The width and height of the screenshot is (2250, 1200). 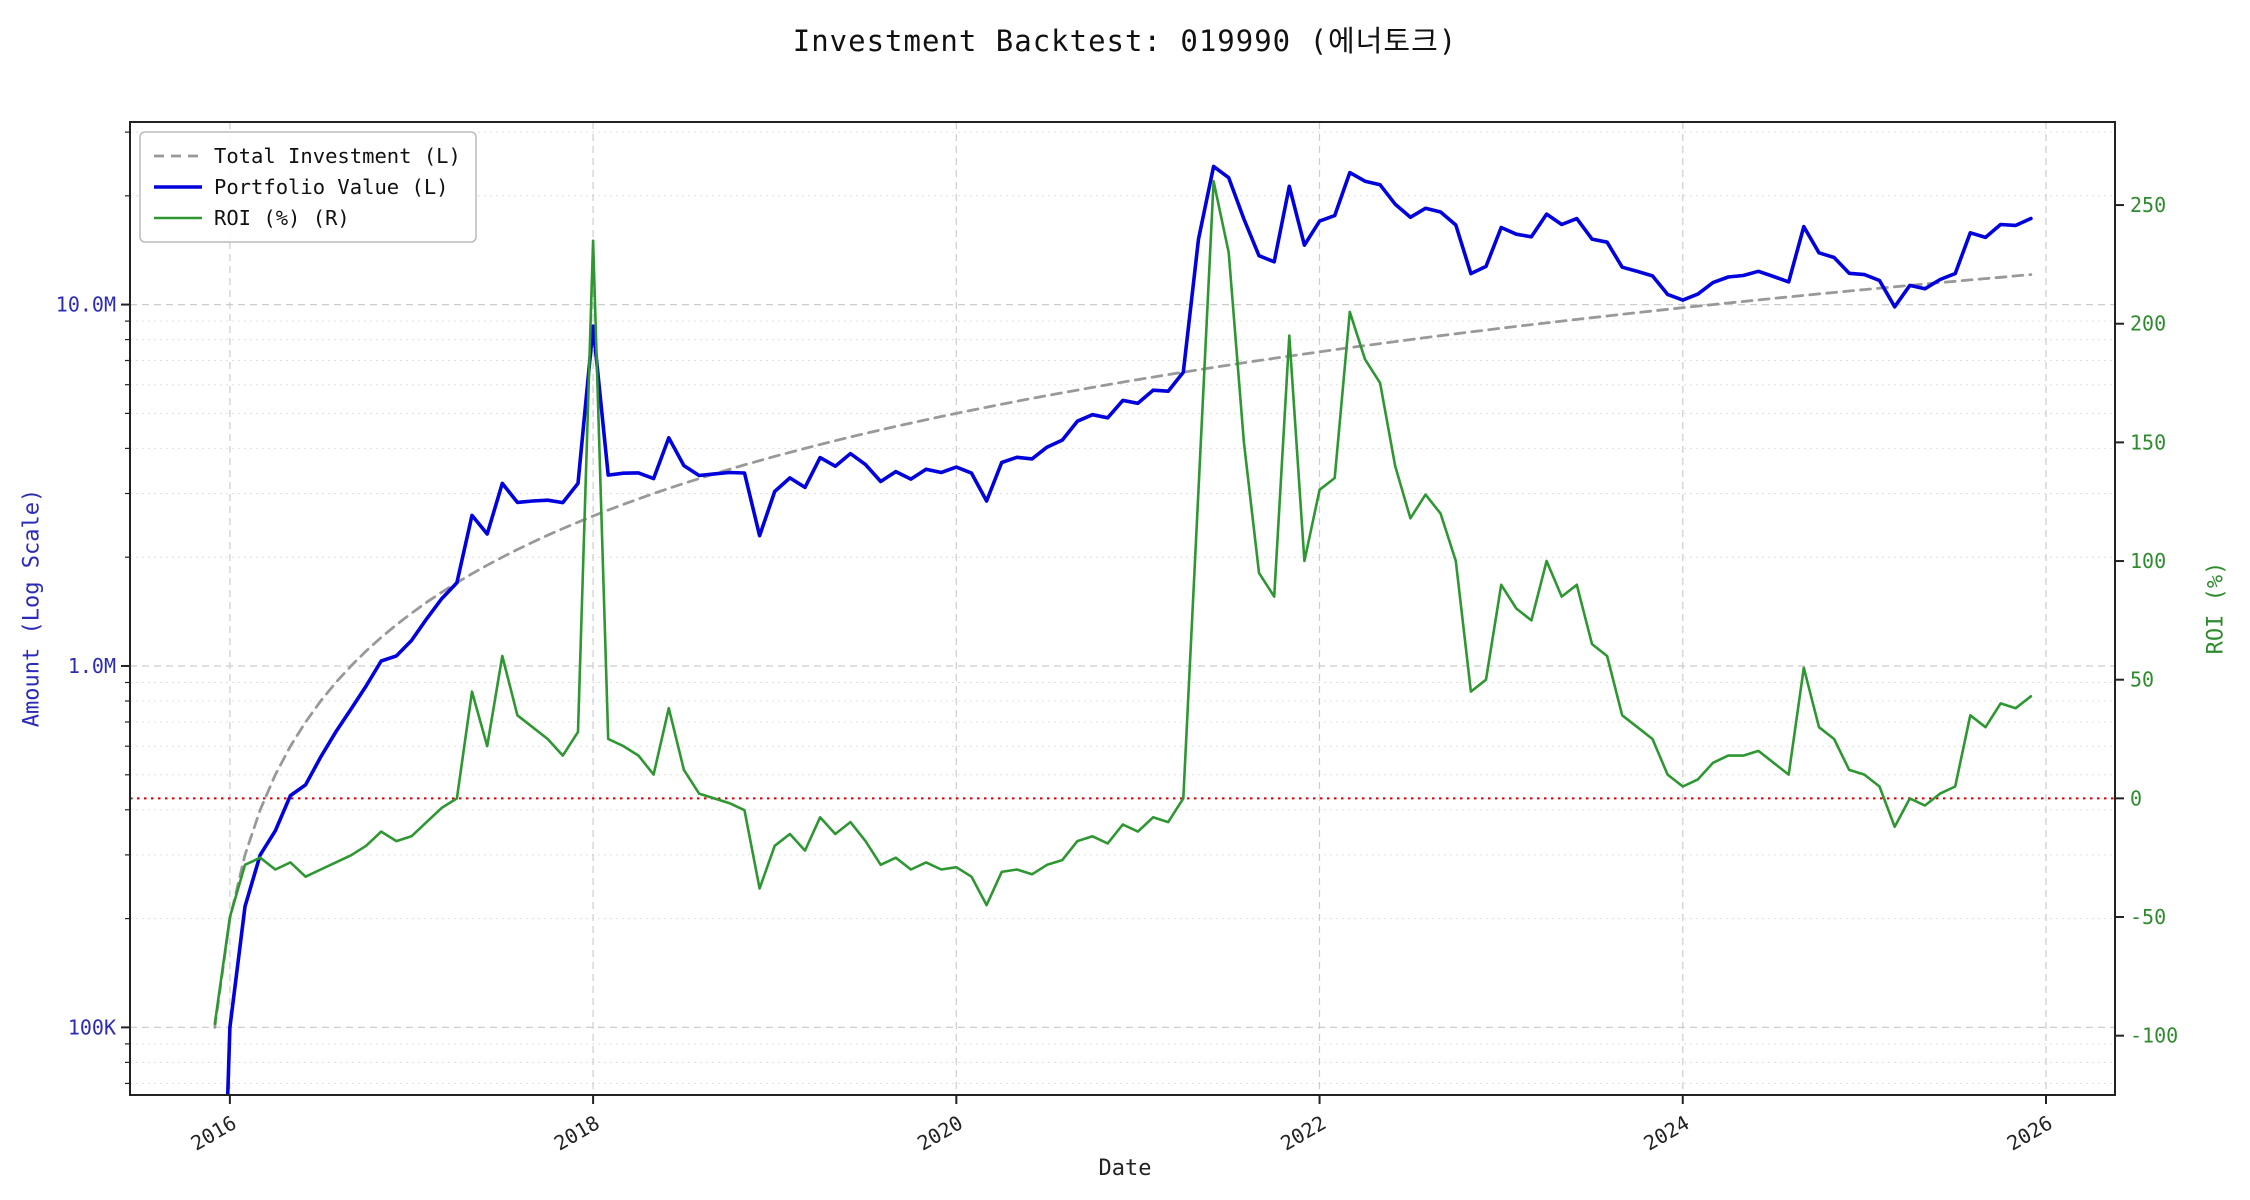 I want to click on y-right-tick-label: 100, so click(x=2148, y=561).